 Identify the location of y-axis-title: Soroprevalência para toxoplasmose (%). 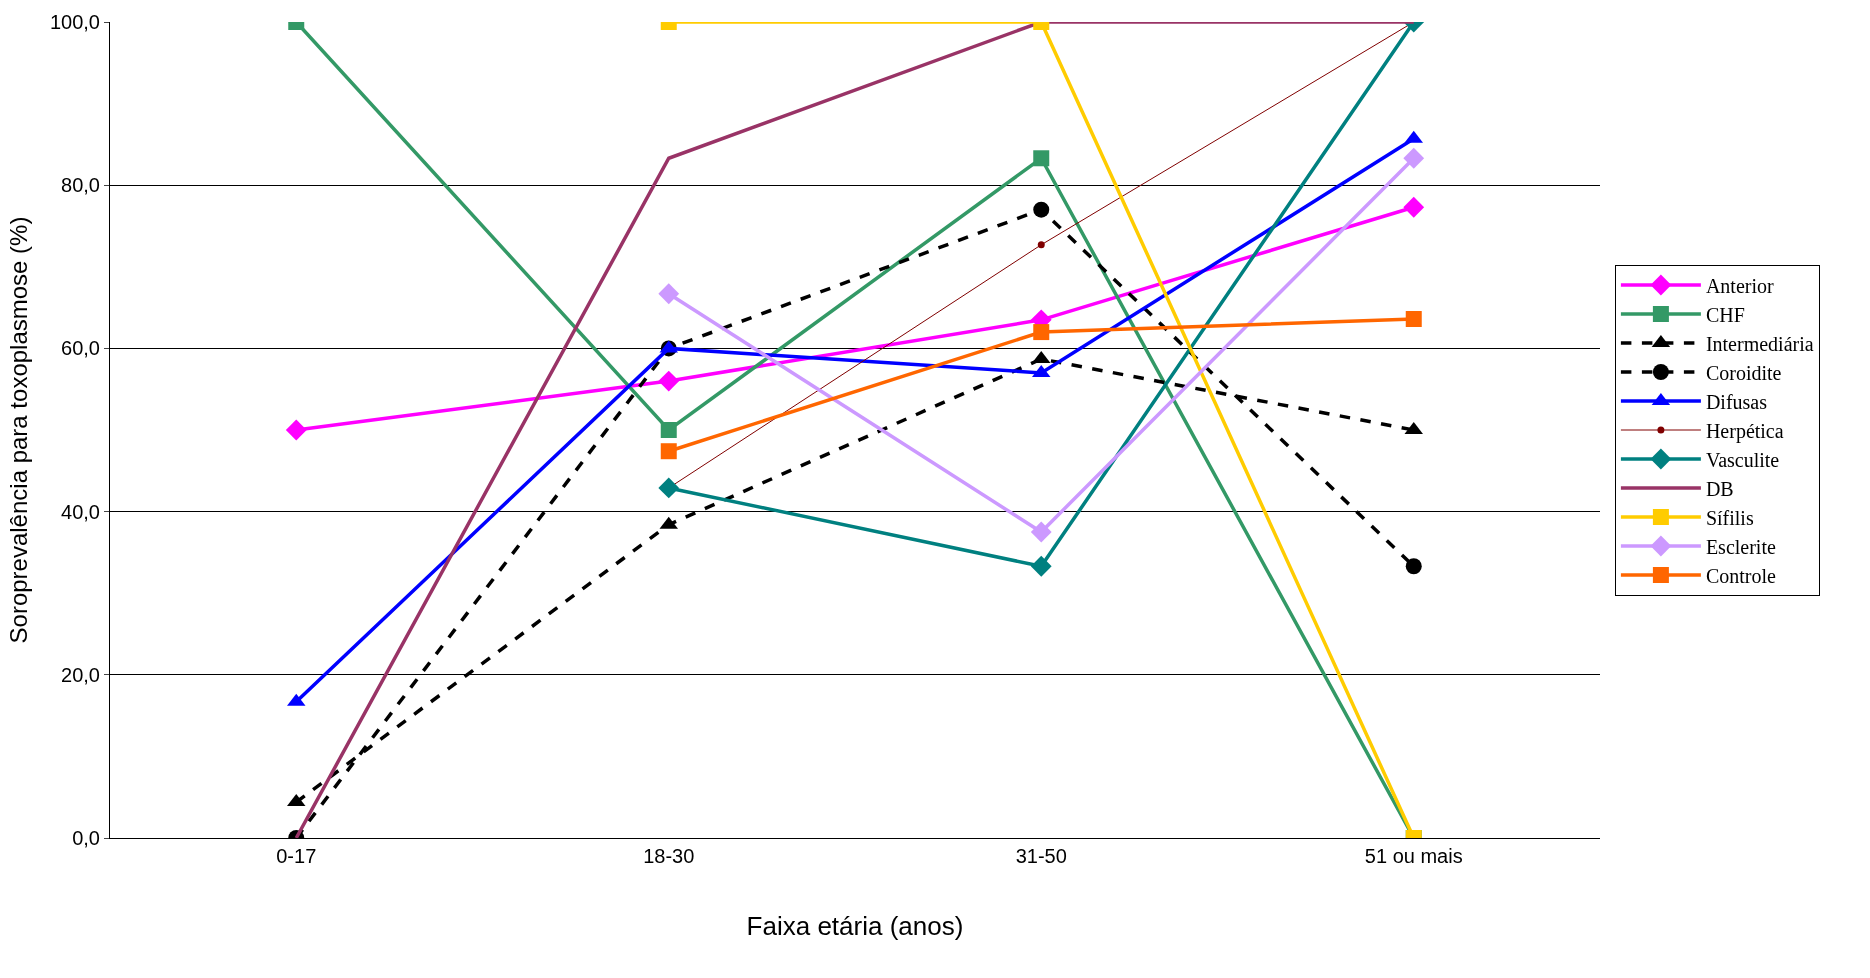
(19, 430).